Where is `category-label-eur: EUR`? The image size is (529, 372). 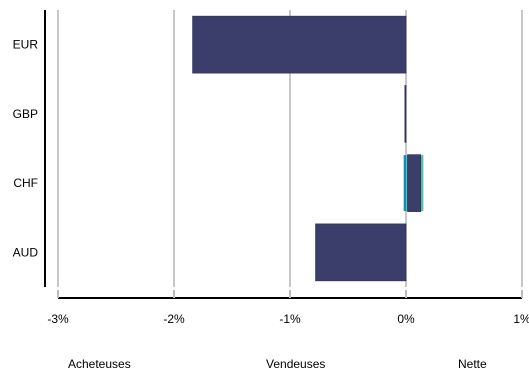
category-label-eur: EUR is located at coordinates (26, 45).